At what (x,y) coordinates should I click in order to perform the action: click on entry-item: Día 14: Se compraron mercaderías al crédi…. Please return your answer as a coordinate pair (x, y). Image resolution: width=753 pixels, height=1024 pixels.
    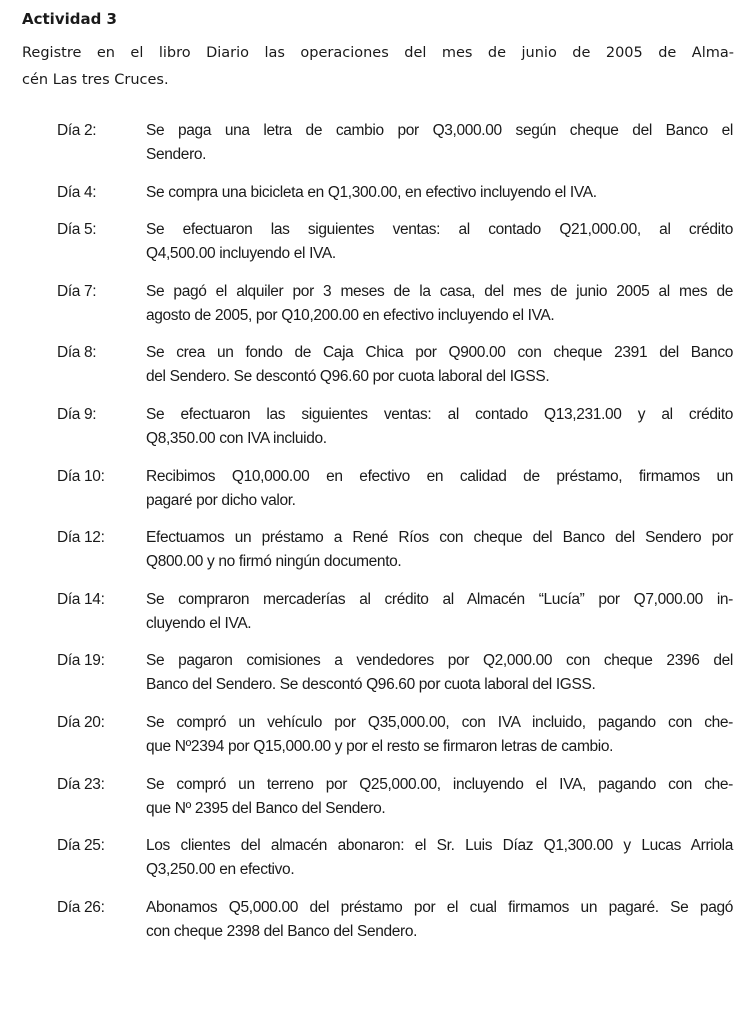
    Looking at the image, I should click on (395, 612).